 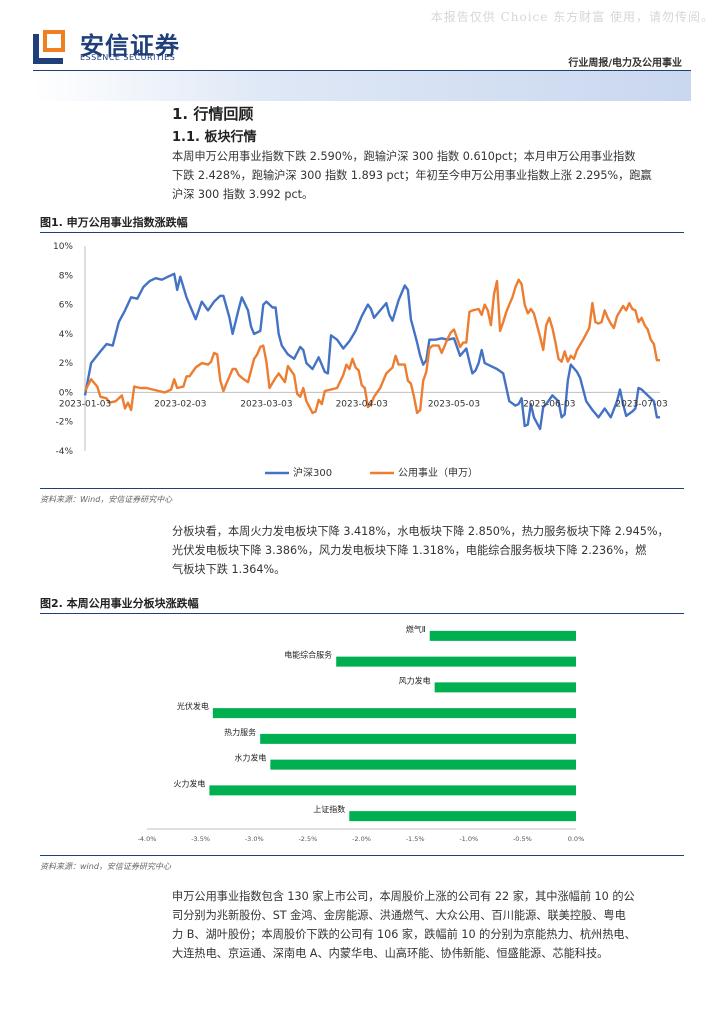 What do you see at coordinates (130, 46) in the screenshot?
I see `logo-text-cn: 安信证券` at bounding box center [130, 46].